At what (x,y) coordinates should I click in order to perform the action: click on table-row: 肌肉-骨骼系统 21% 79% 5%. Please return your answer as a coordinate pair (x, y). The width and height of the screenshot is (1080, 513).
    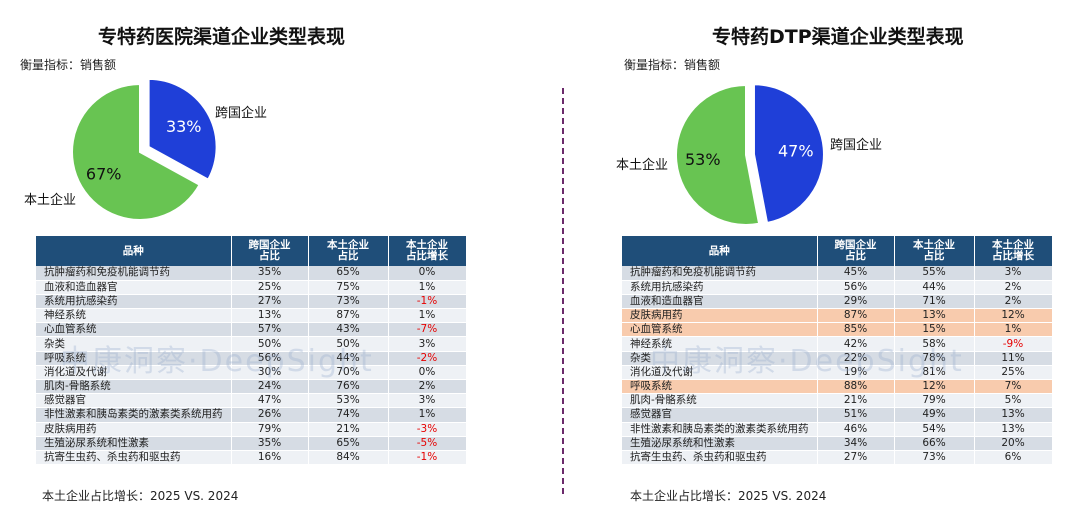
    Looking at the image, I should click on (837, 401).